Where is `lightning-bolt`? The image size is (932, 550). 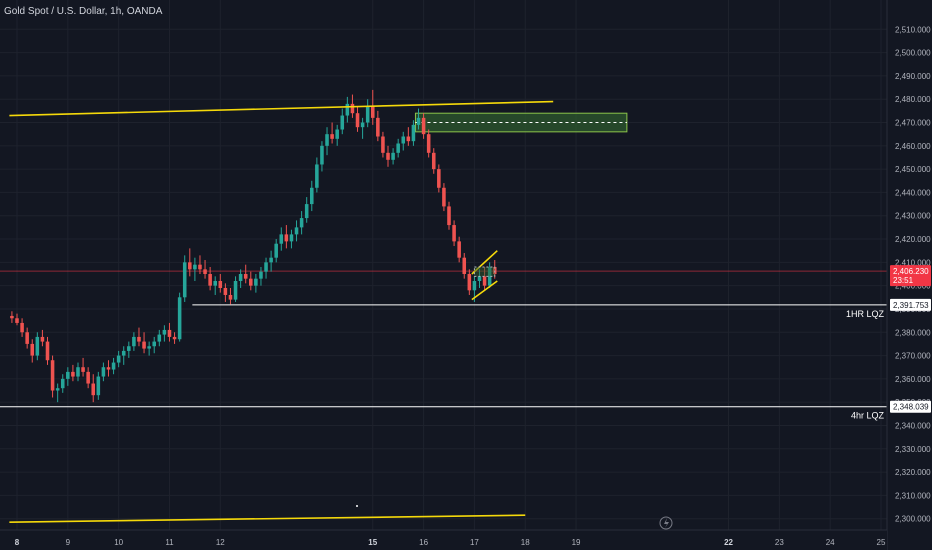 lightning-bolt is located at coordinates (666, 523).